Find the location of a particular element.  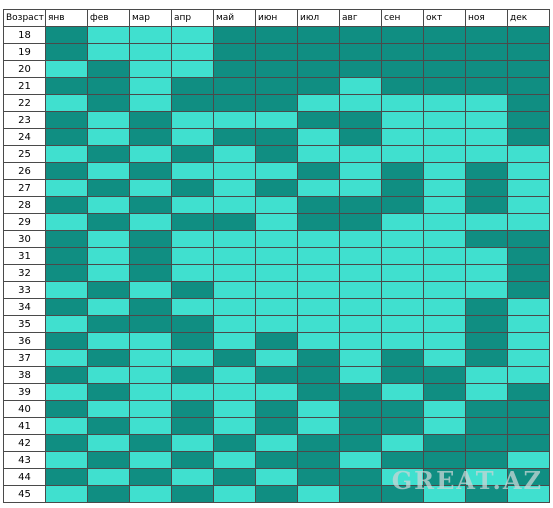

age-cell: 18 is located at coordinates (24, 35).